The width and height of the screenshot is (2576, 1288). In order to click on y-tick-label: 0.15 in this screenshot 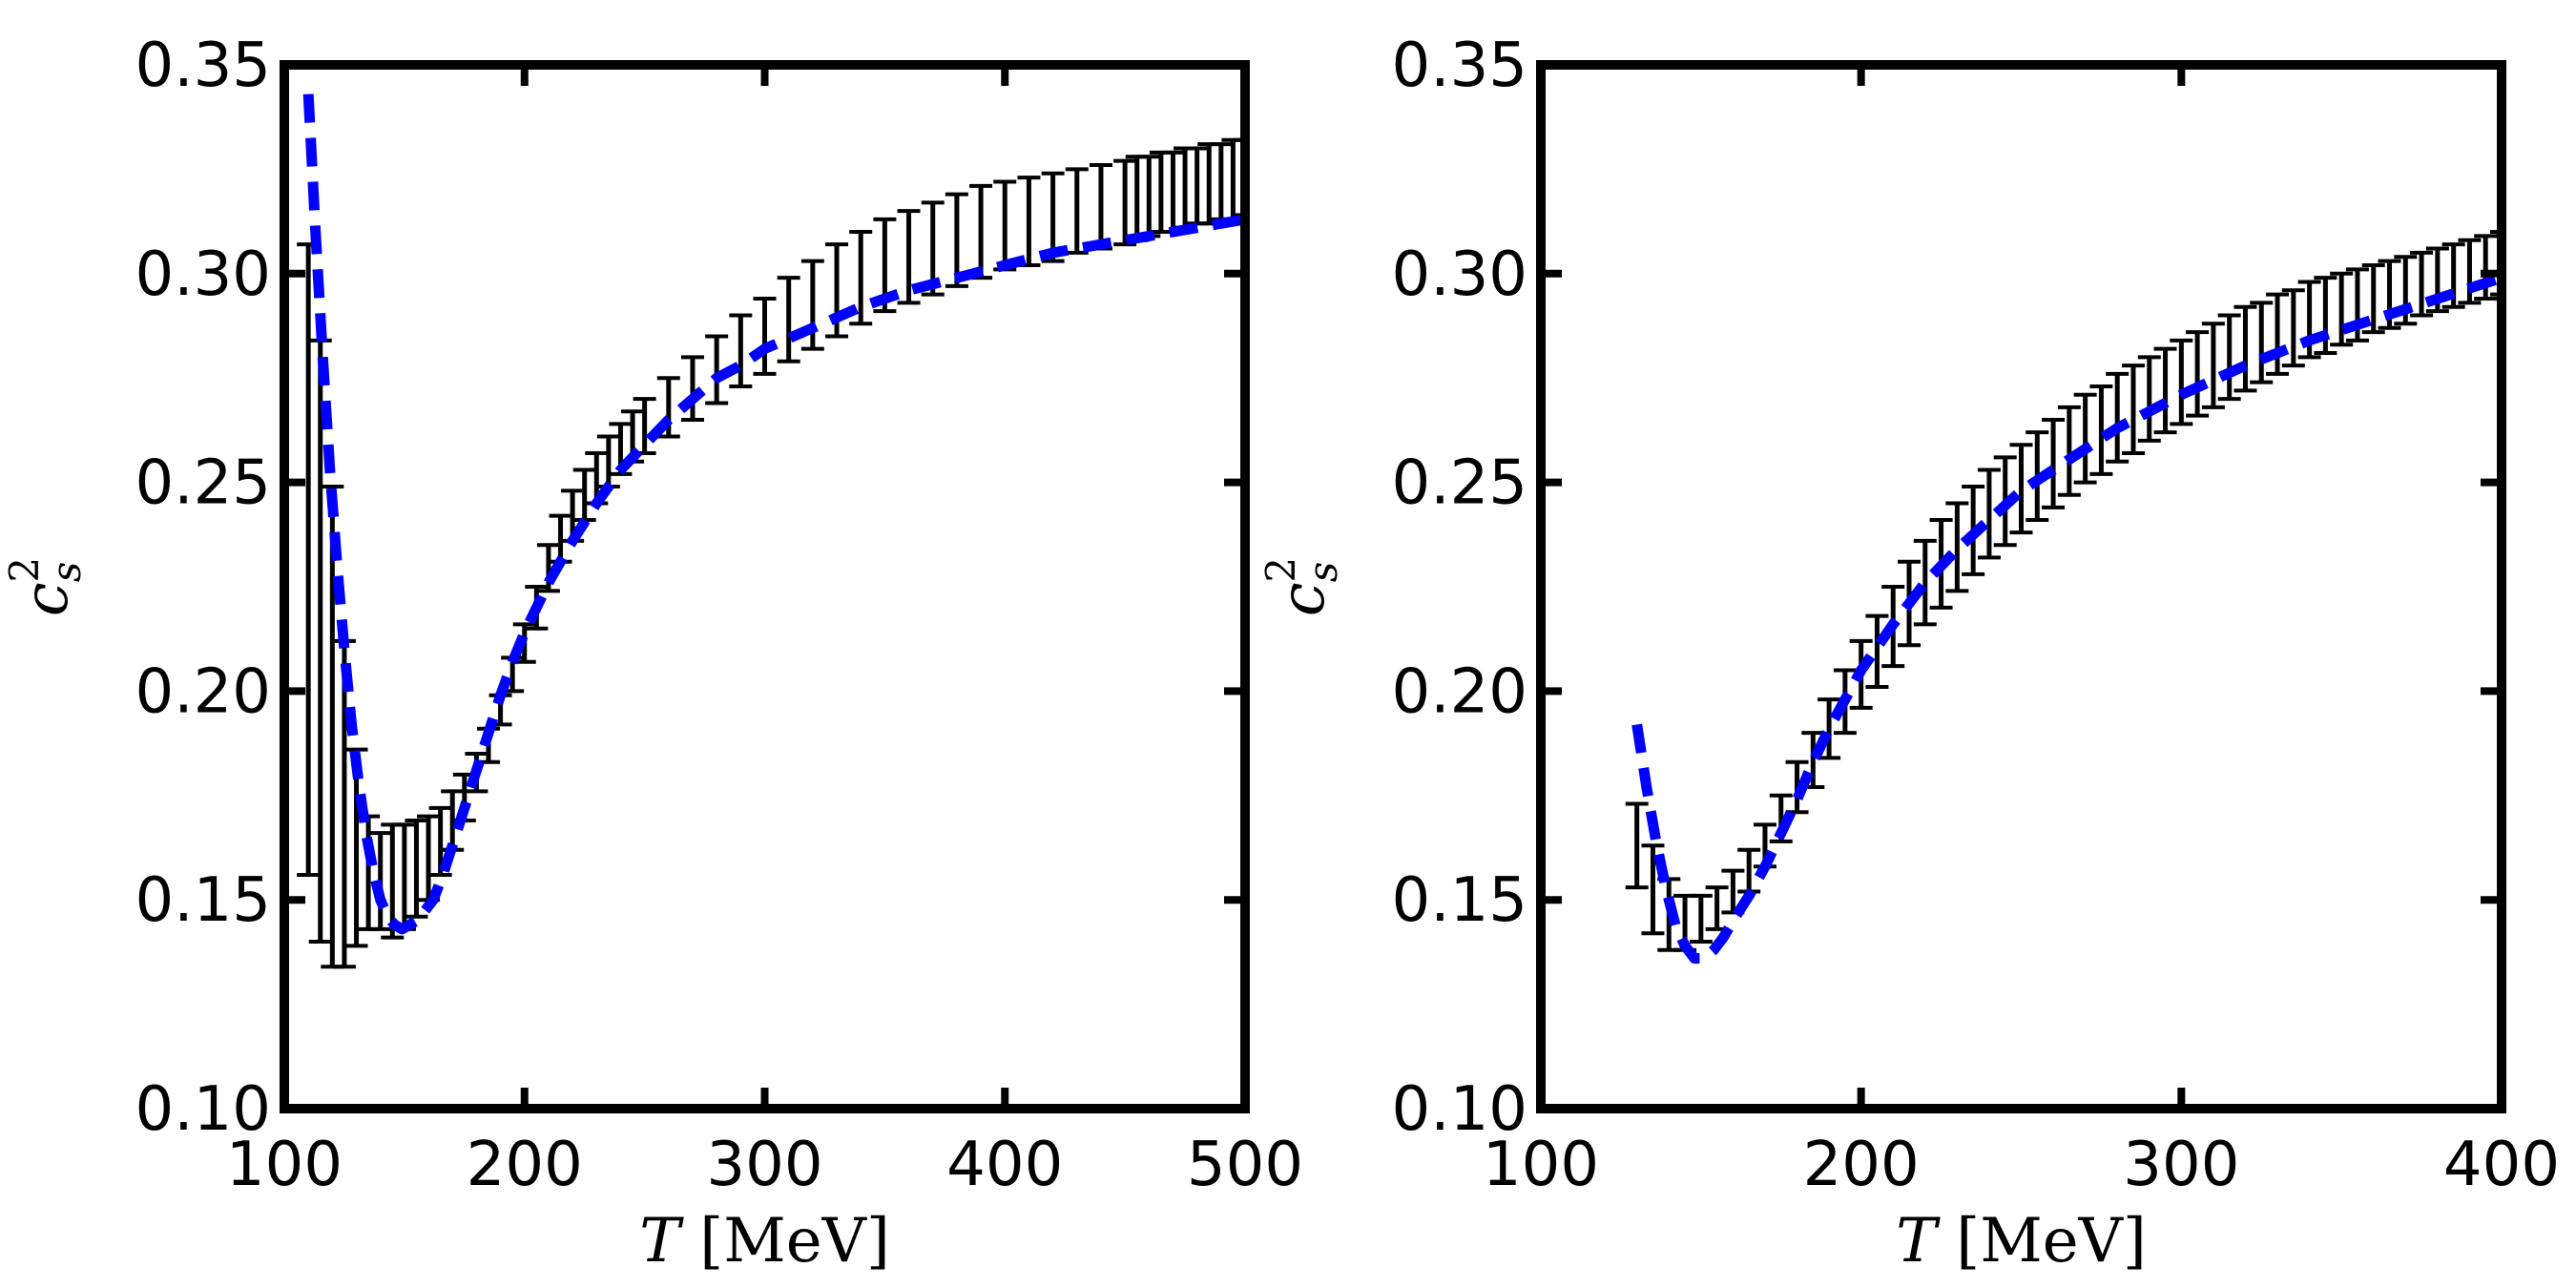, I will do `click(1460, 900)`.